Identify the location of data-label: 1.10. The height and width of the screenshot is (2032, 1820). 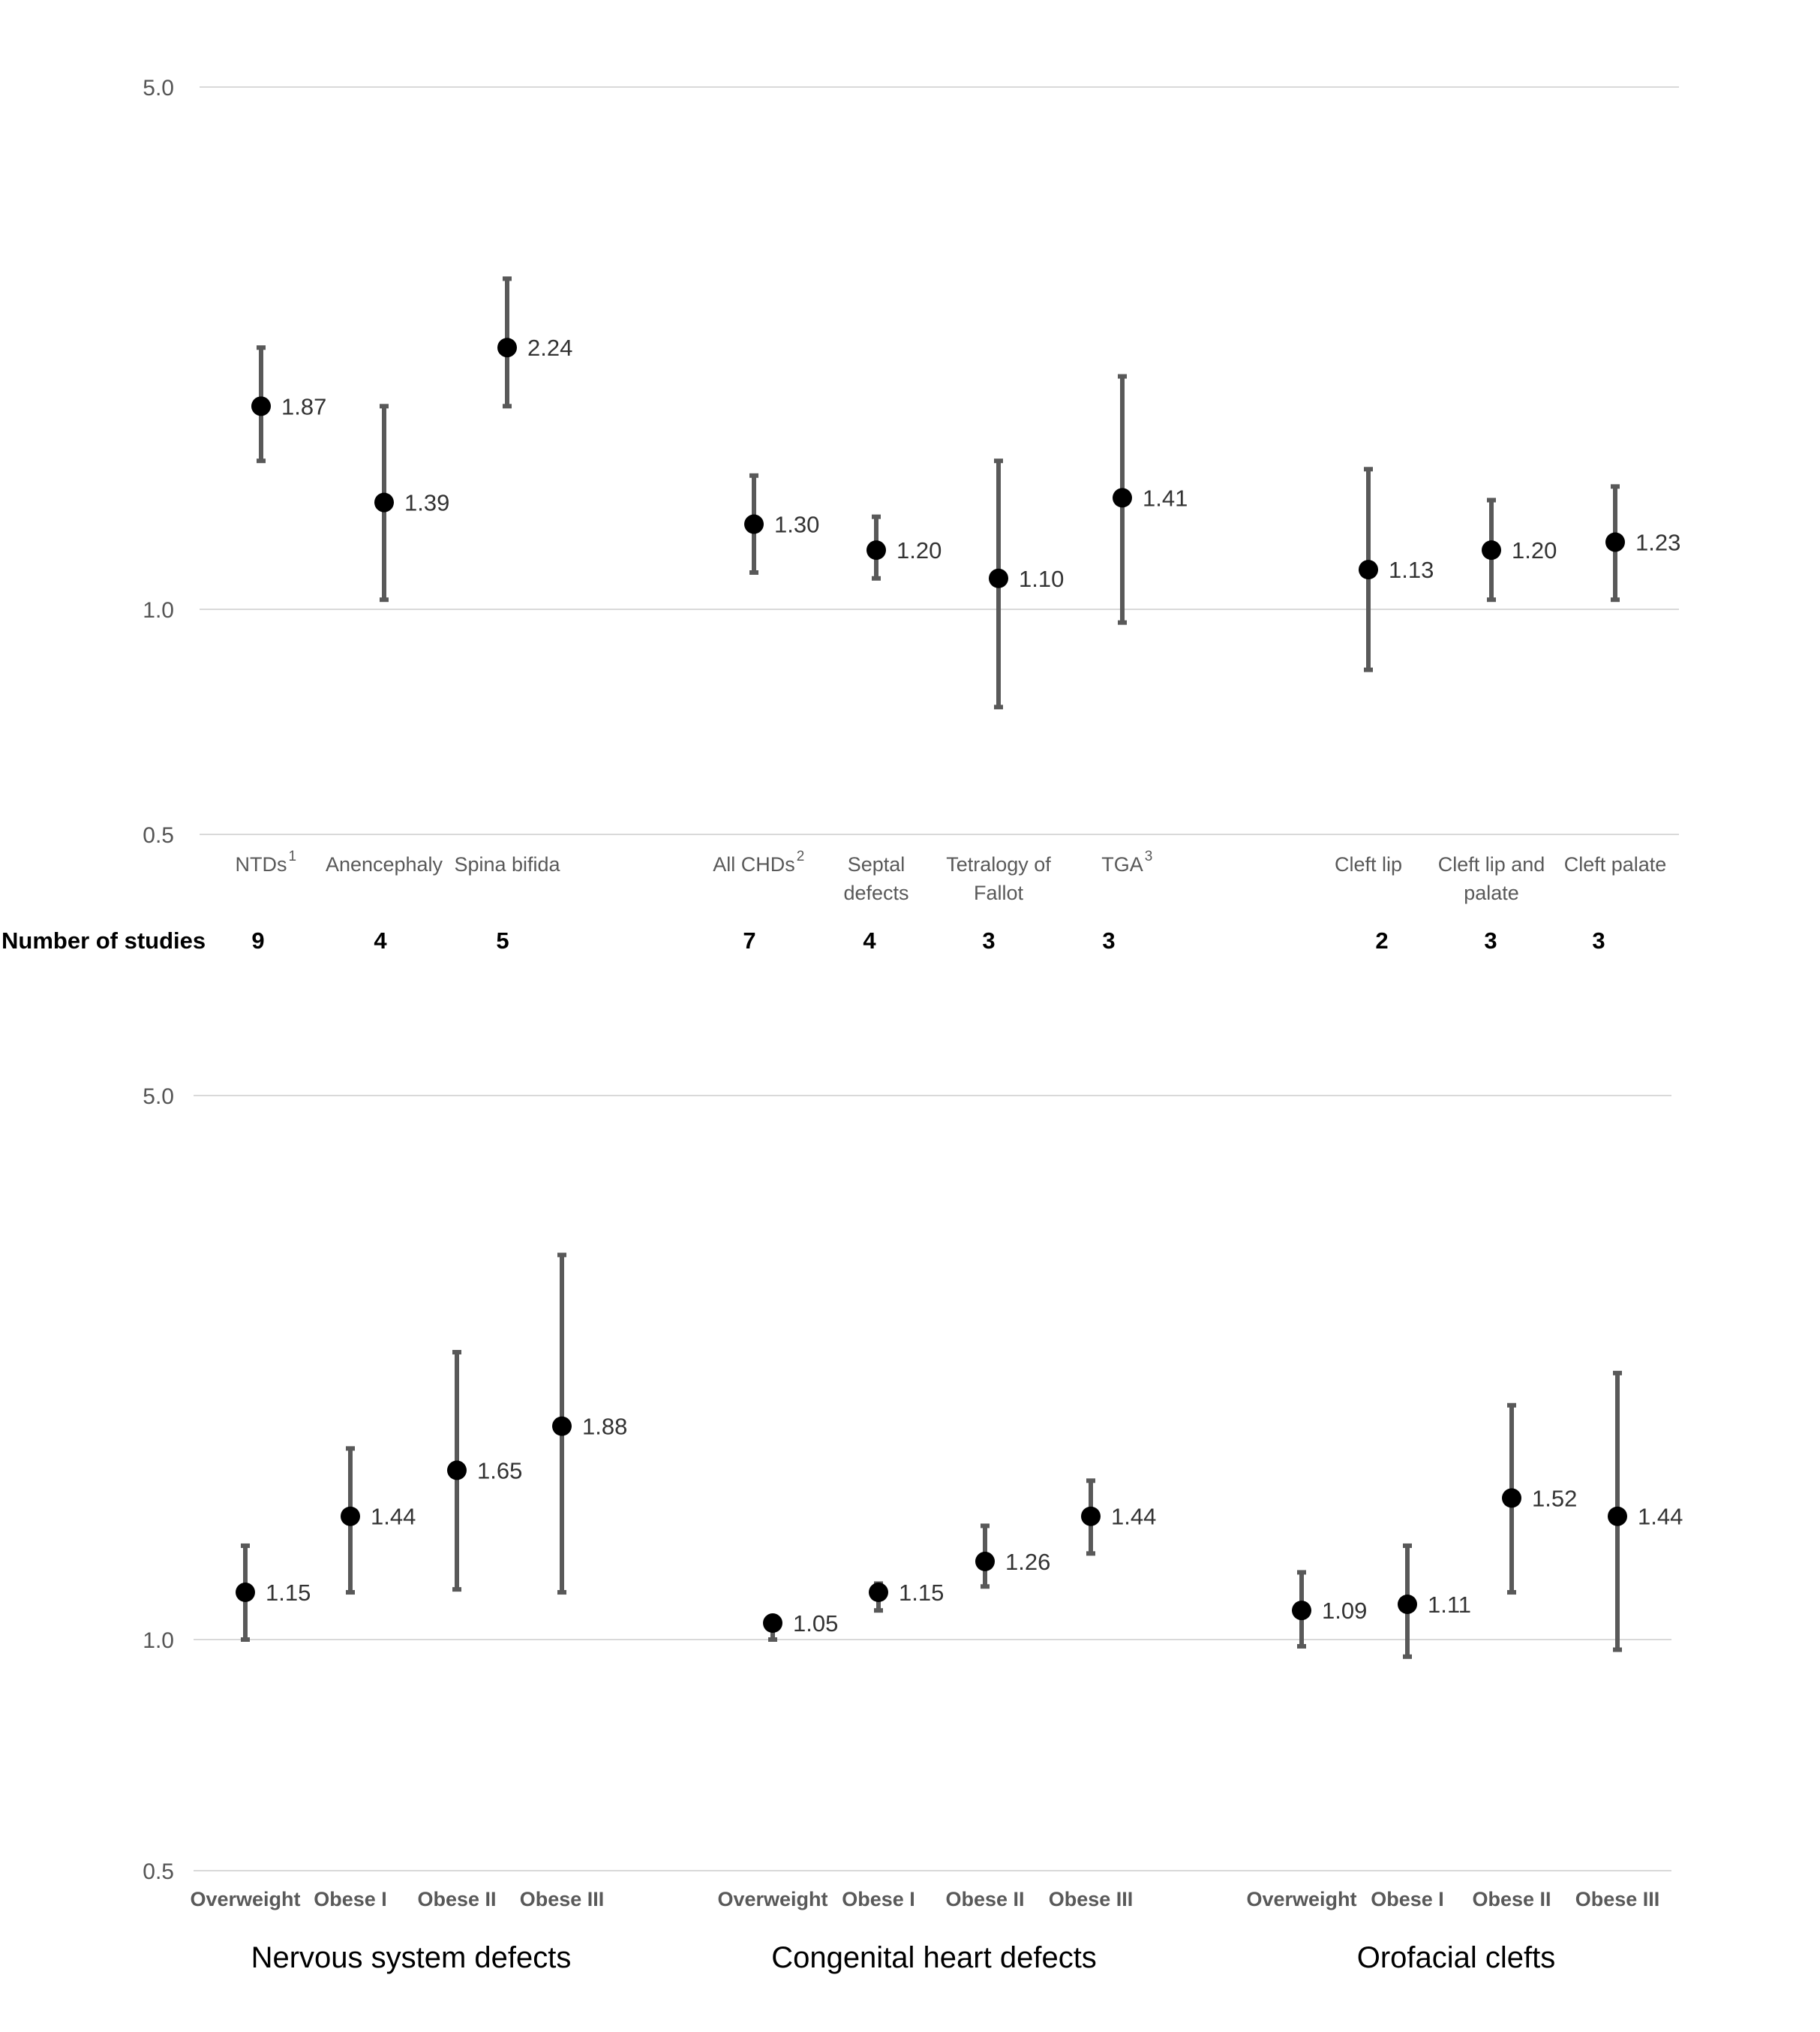
(1041, 579).